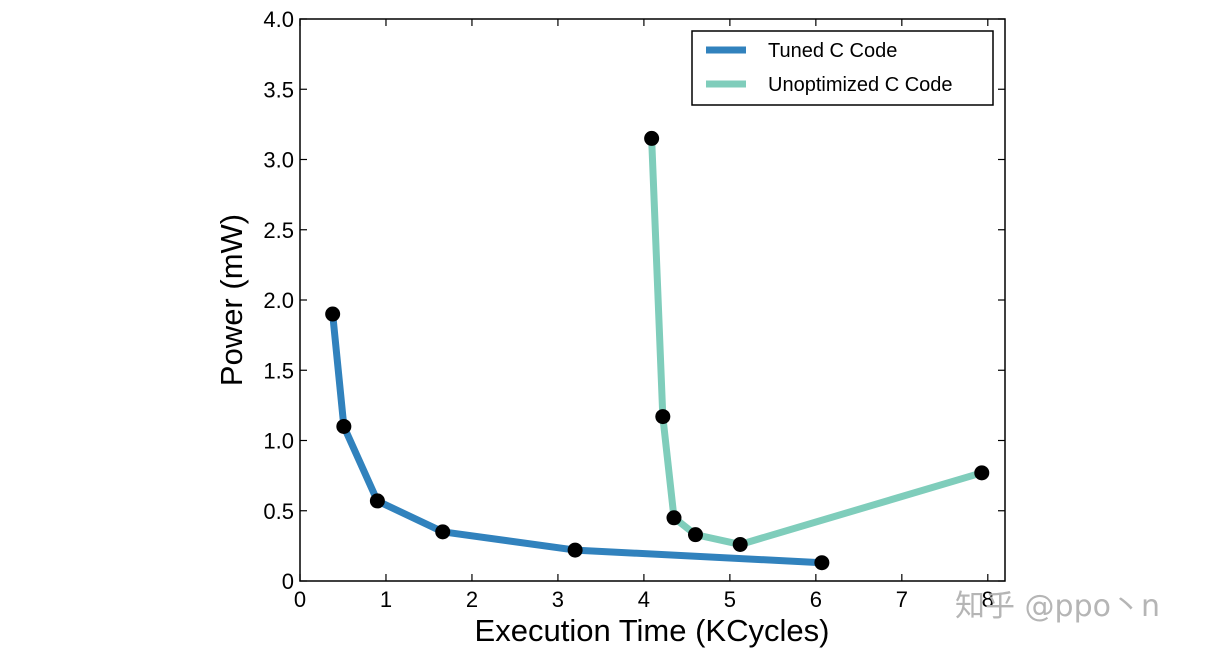  I want to click on y-tick-label: 1.5, so click(278, 370).